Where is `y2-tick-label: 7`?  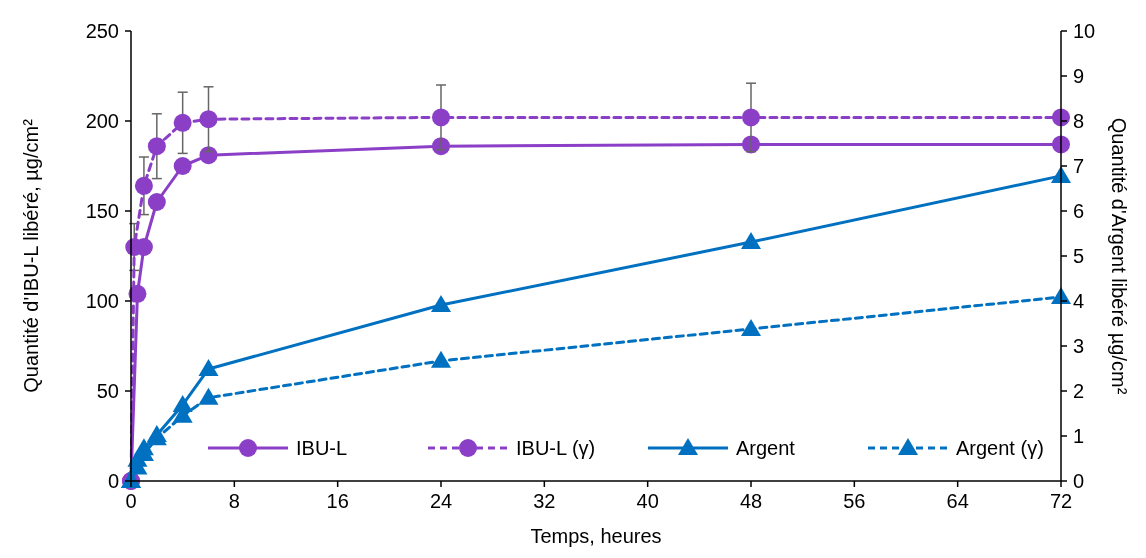
y2-tick-label: 7 is located at coordinates (1079, 166).